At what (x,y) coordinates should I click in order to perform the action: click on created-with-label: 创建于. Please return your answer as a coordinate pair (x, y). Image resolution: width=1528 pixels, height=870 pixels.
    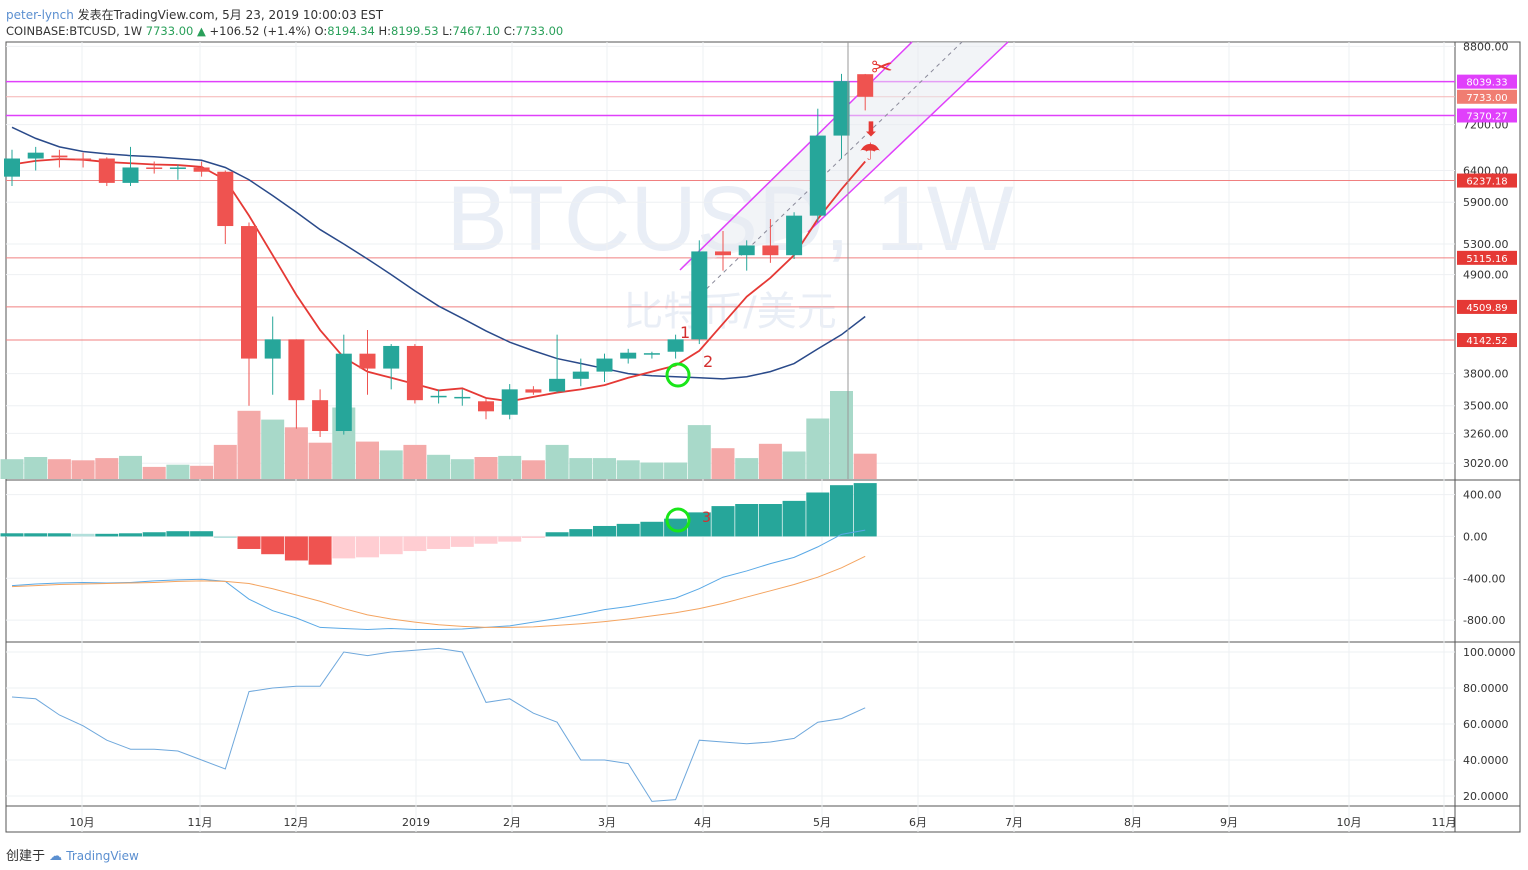
    Looking at the image, I should click on (26, 856).